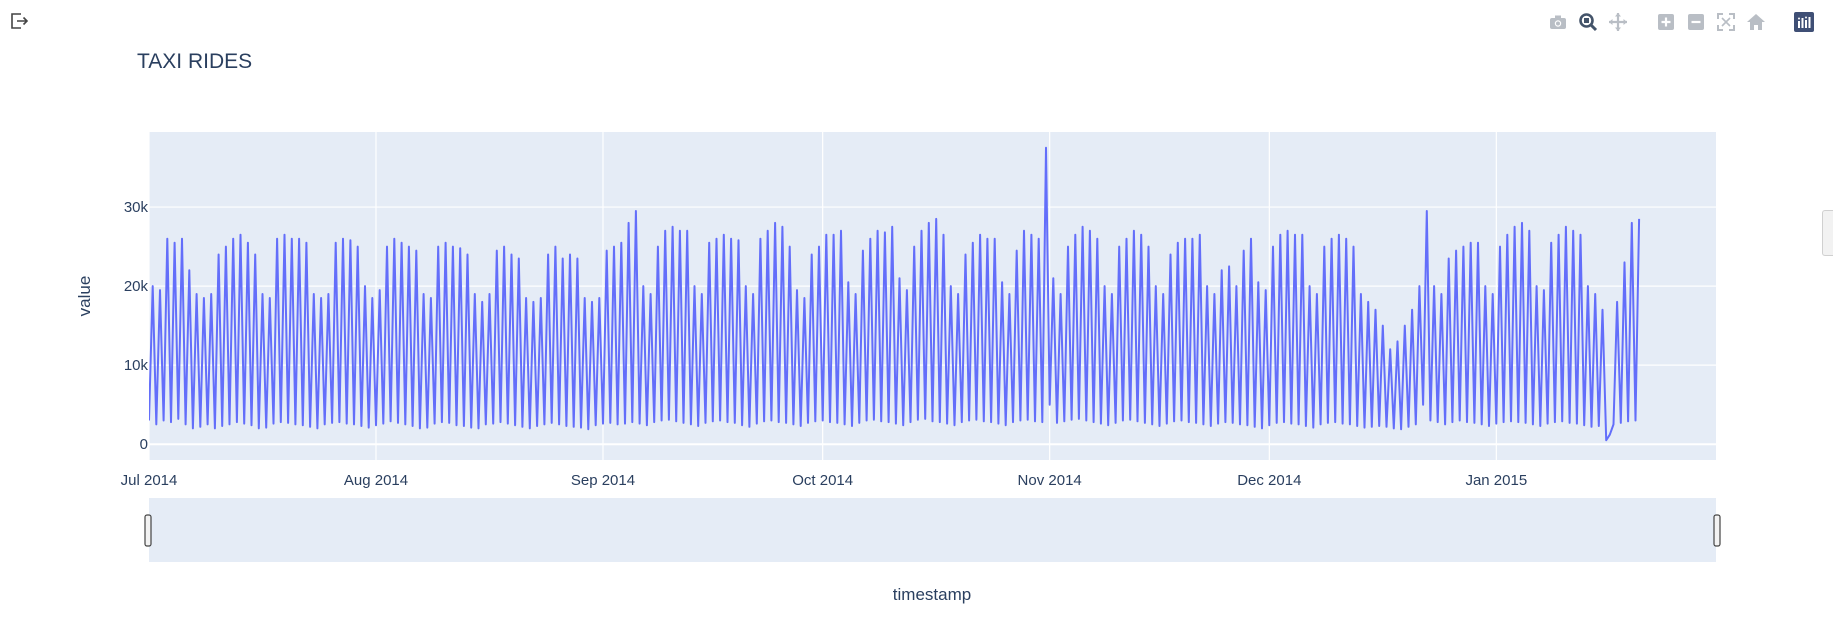 The image size is (1833, 642). What do you see at coordinates (136, 365) in the screenshot?
I see `y-tick-label: 10k` at bounding box center [136, 365].